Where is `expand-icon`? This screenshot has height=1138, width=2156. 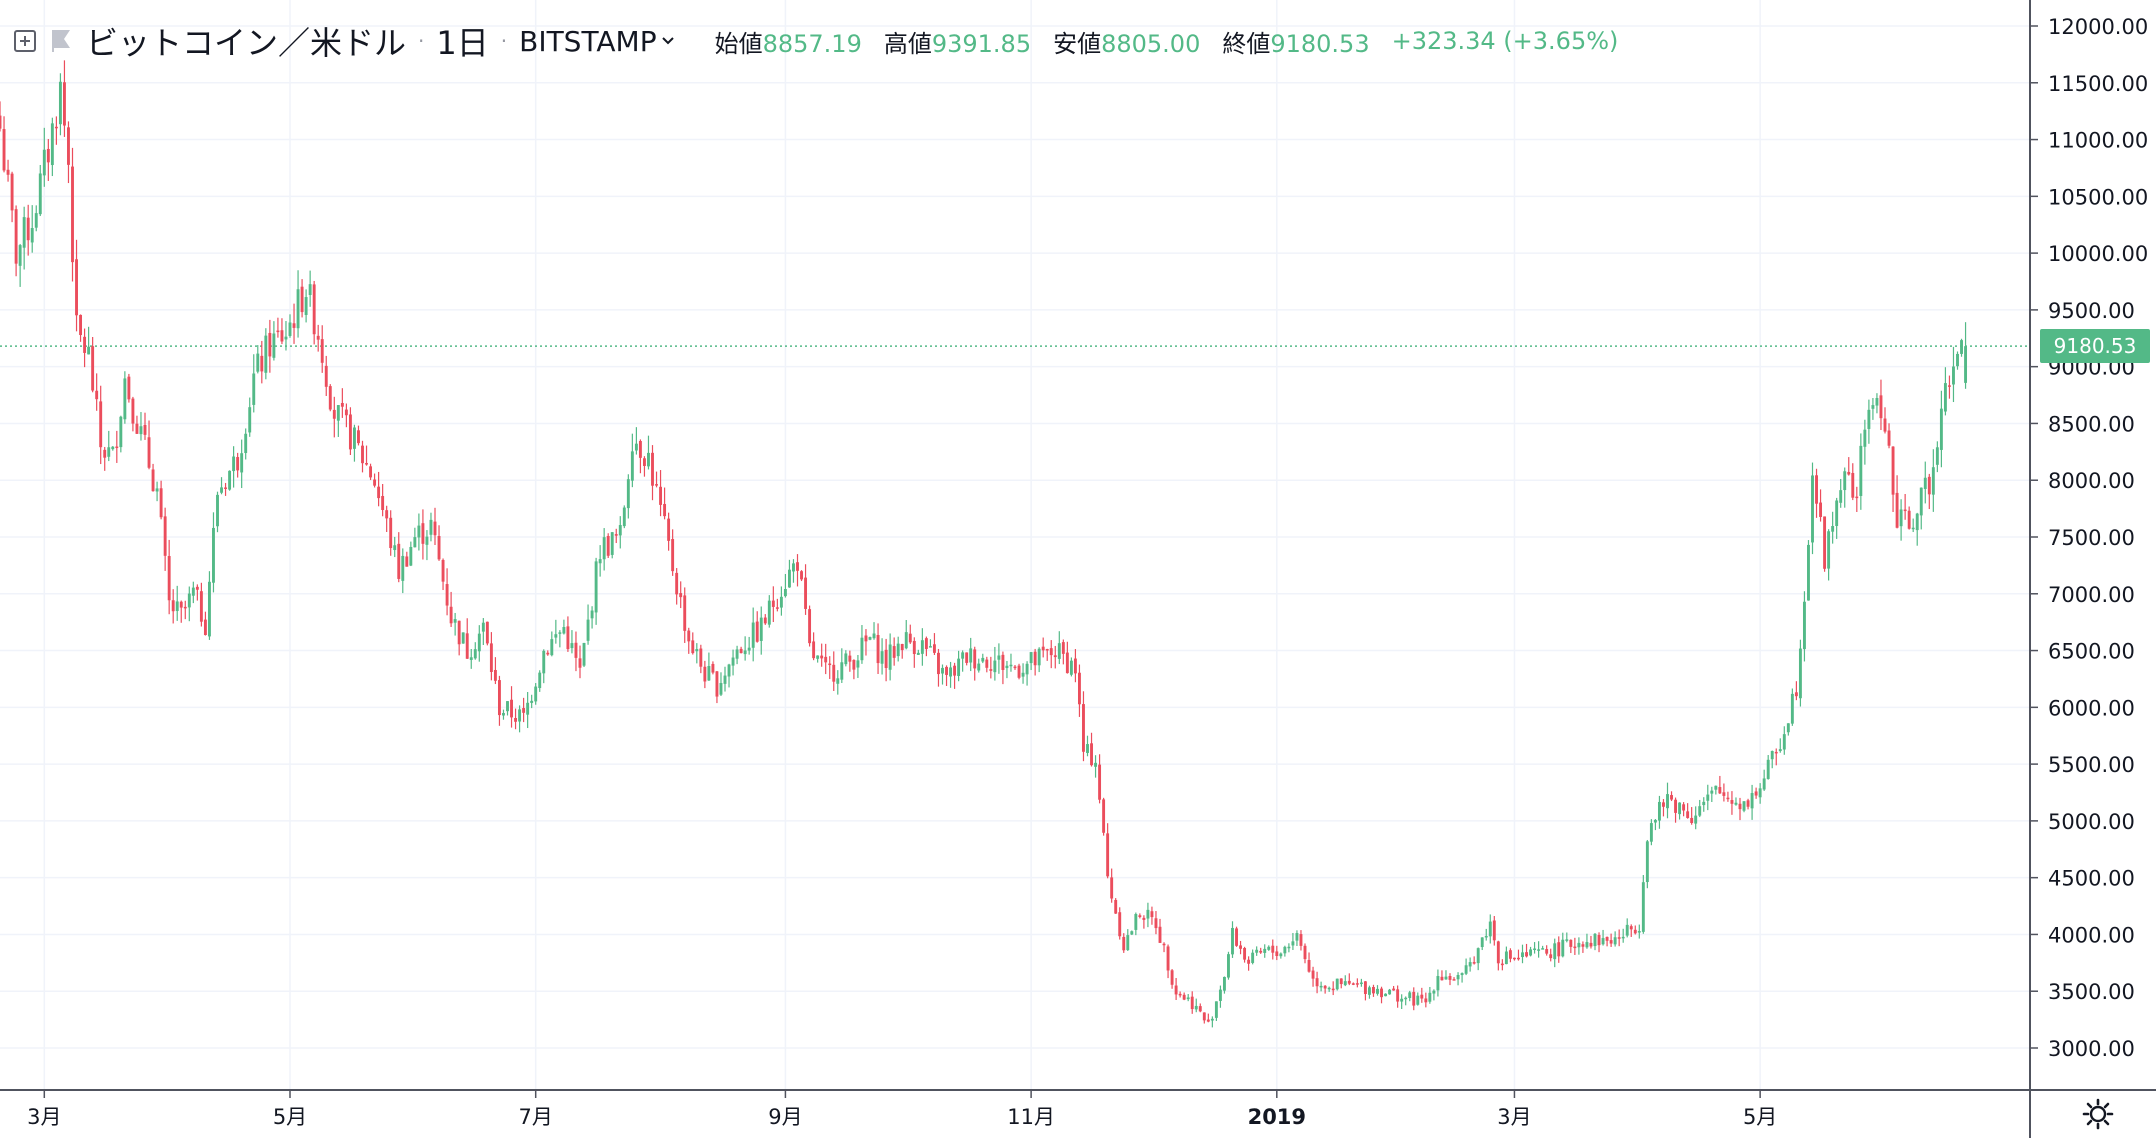
expand-icon is located at coordinates (25, 41).